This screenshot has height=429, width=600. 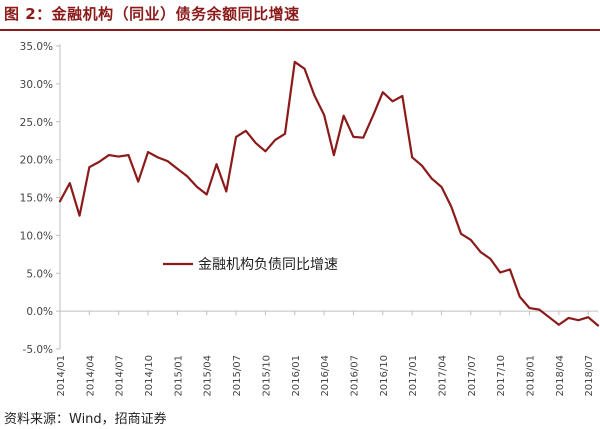 What do you see at coordinates (39, 312) in the screenshot?
I see `y-tick-label: 0.0%` at bounding box center [39, 312].